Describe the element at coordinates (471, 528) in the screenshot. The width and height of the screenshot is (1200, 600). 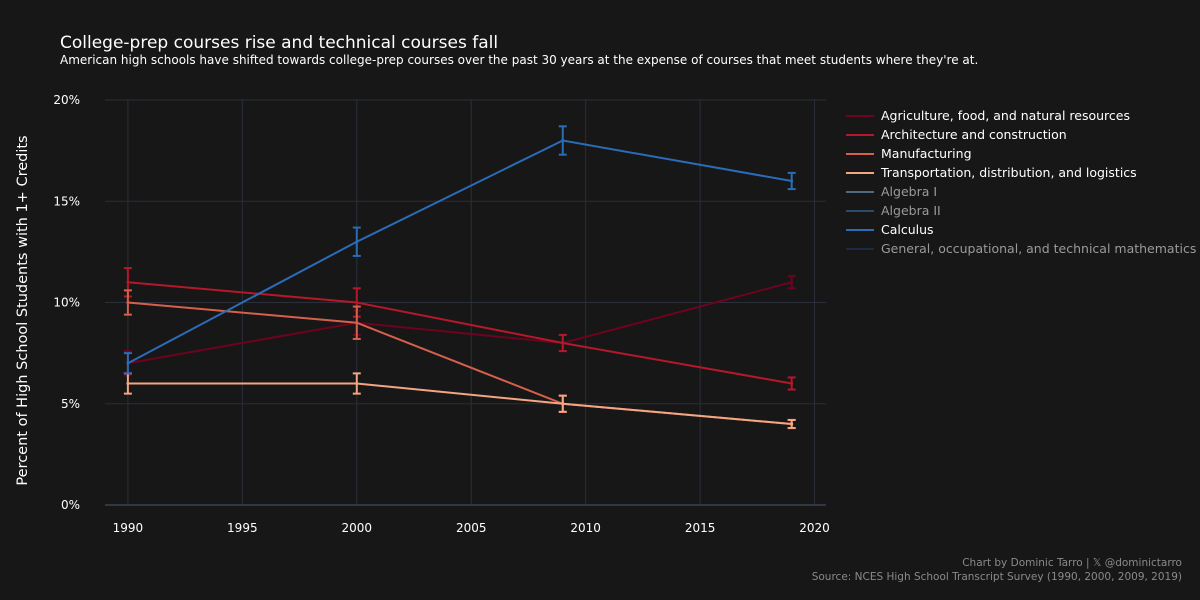
I see `x-tick-label: 2005` at that location.